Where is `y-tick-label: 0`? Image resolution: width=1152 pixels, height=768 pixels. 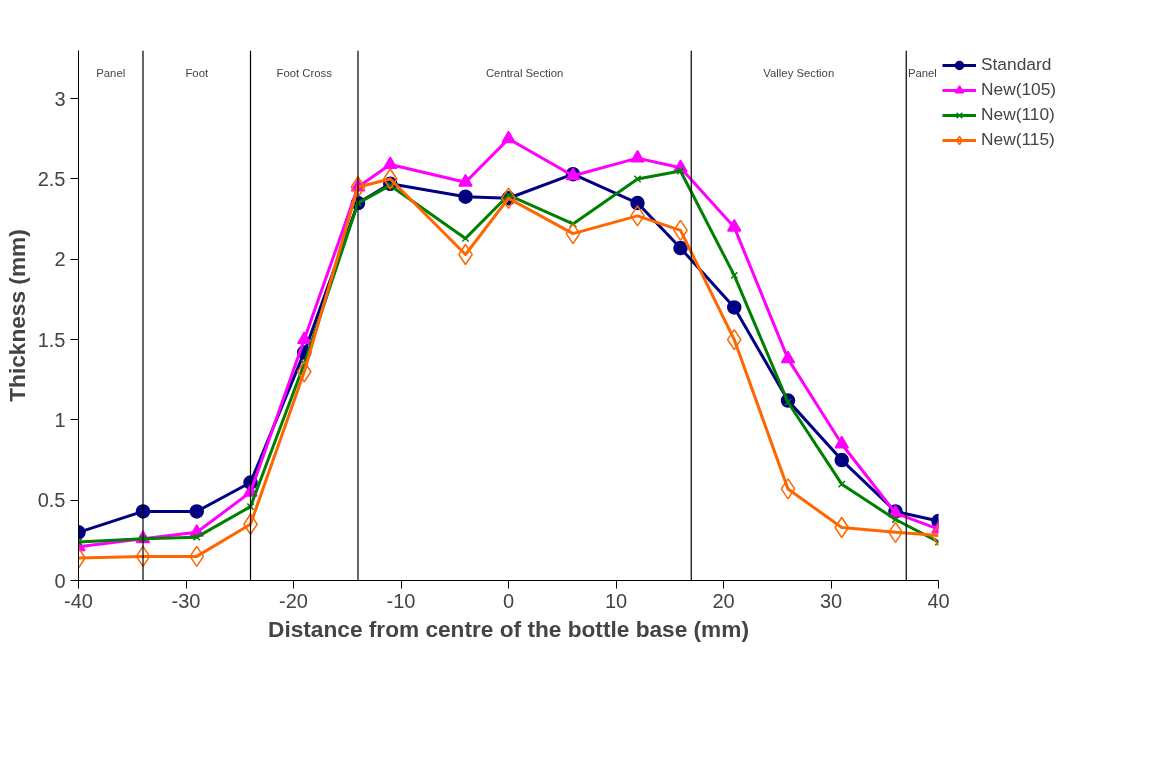
y-tick-label: 0 is located at coordinates (60, 580).